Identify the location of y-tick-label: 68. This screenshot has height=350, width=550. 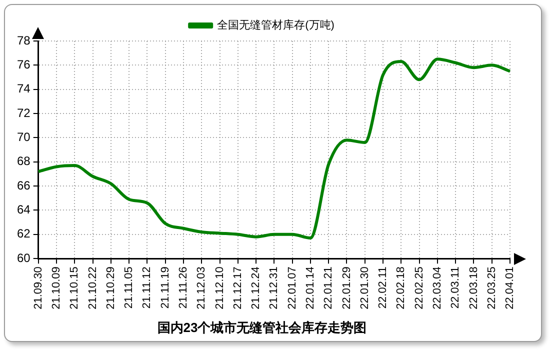
(23, 161).